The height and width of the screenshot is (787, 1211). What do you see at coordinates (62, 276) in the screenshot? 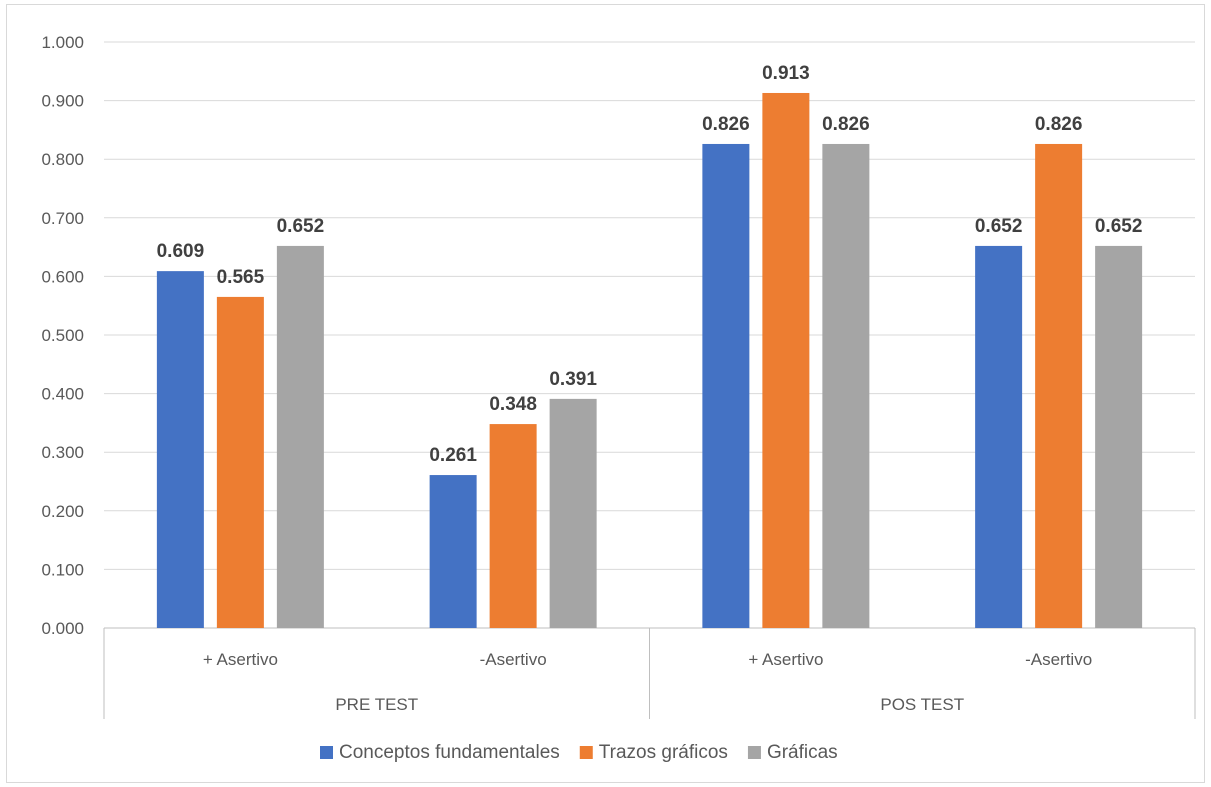
I see `y-tick-label: 0.600` at bounding box center [62, 276].